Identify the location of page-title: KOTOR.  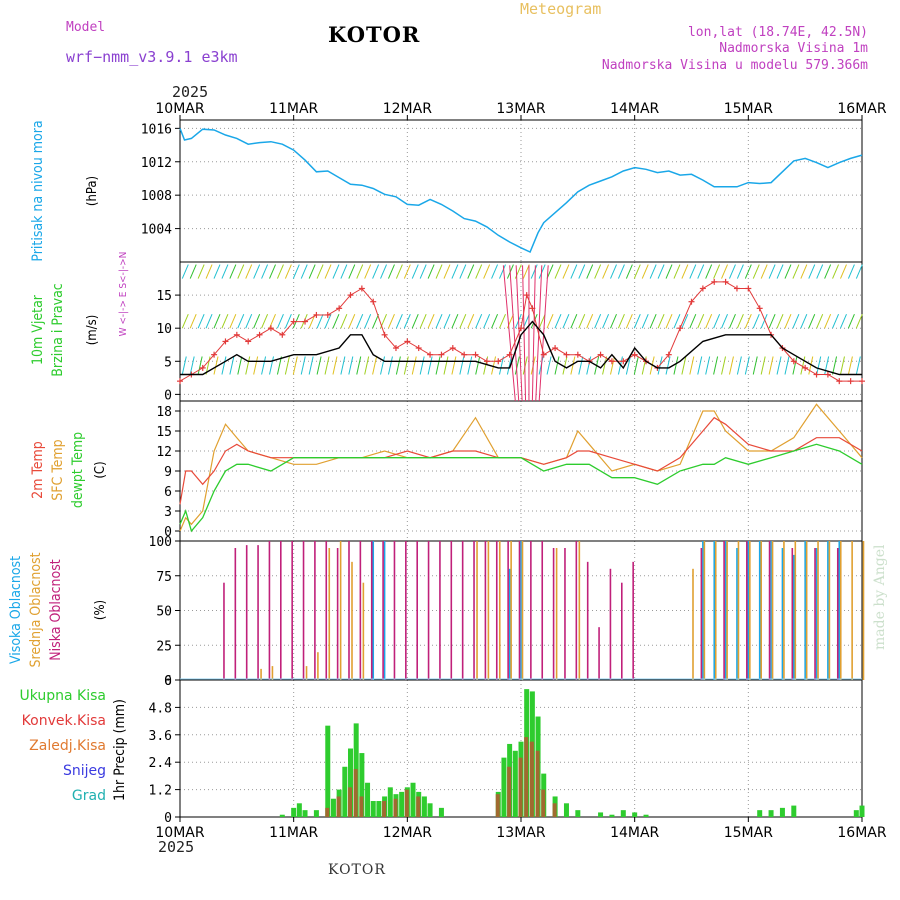
(374, 34).